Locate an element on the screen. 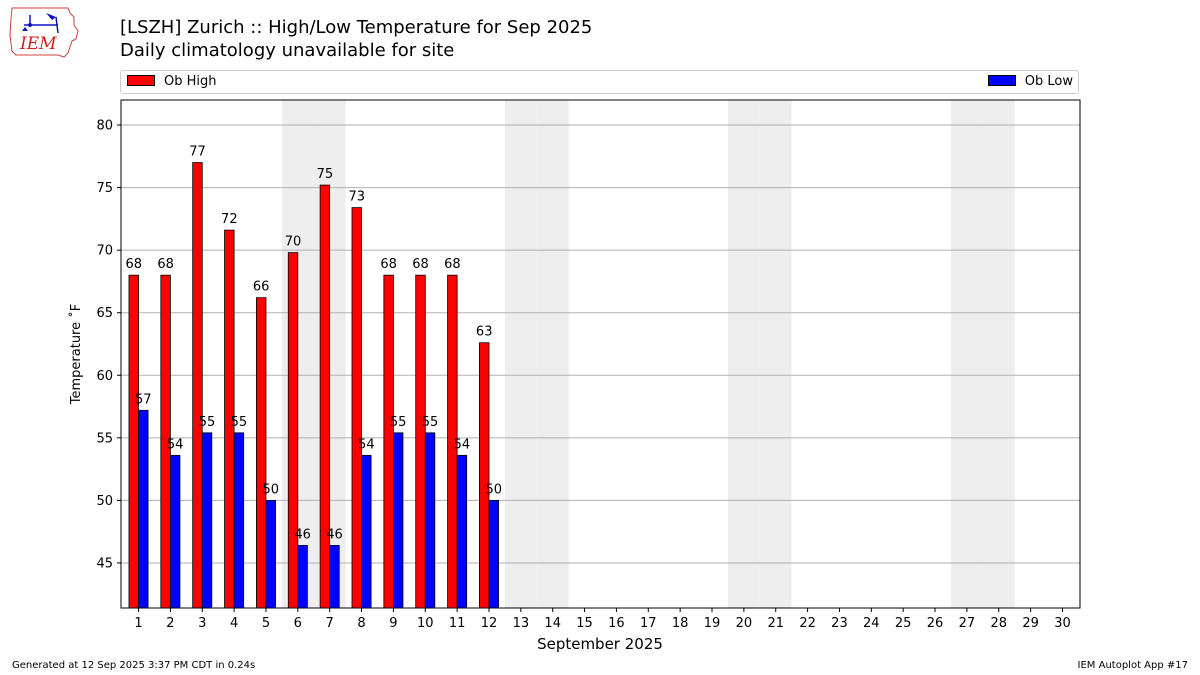 The image size is (1200, 675). legend-item-high: Ob High is located at coordinates (172, 82).